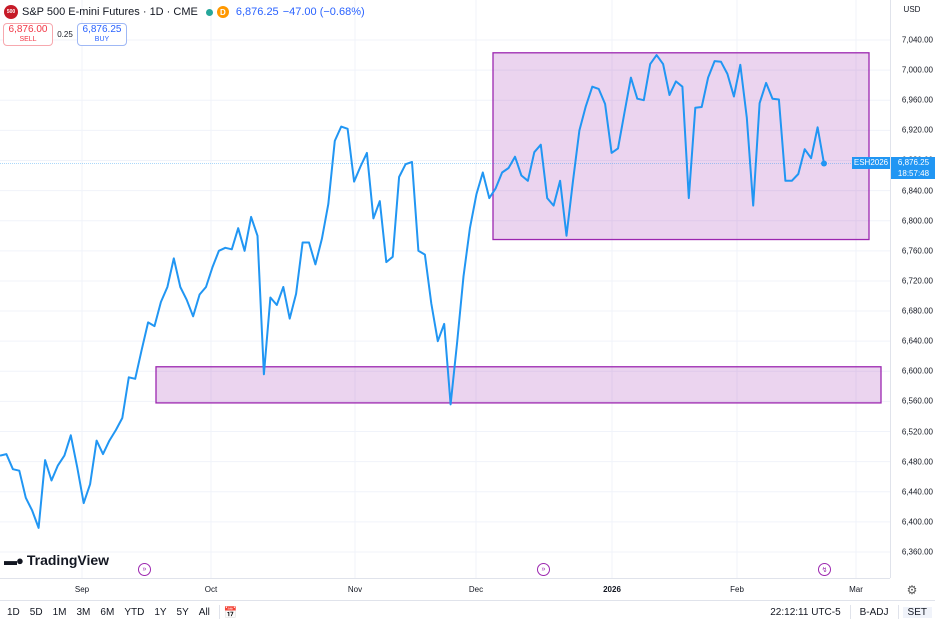 The width and height of the screenshot is (935, 623). I want to click on bar-countdown: 18:57:48, so click(913, 173).